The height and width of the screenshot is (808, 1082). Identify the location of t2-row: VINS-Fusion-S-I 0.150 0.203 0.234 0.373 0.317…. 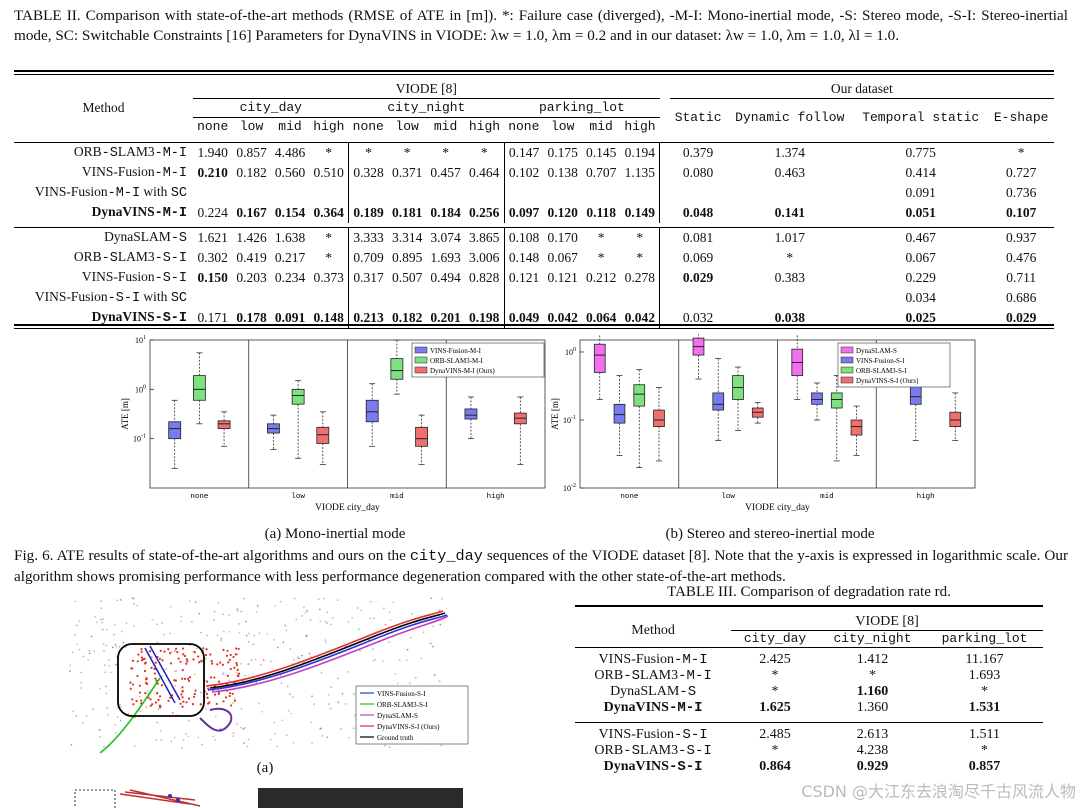
(534, 278).